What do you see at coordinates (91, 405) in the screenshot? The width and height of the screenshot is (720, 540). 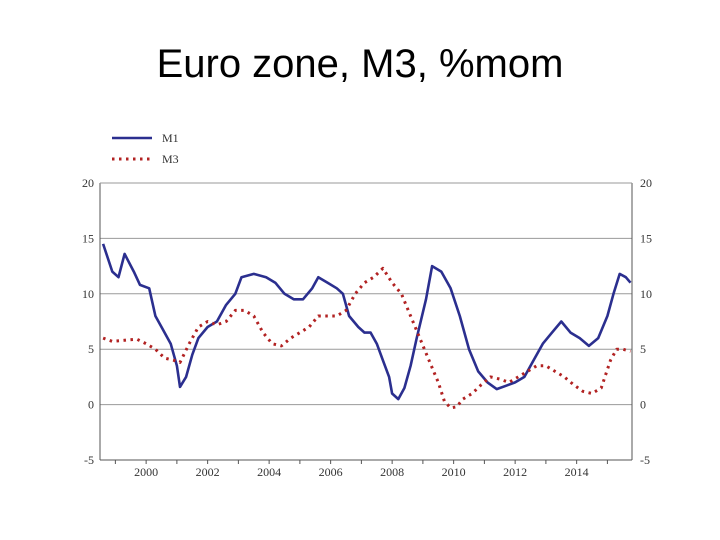 I see `y-tick-label-left: 0` at bounding box center [91, 405].